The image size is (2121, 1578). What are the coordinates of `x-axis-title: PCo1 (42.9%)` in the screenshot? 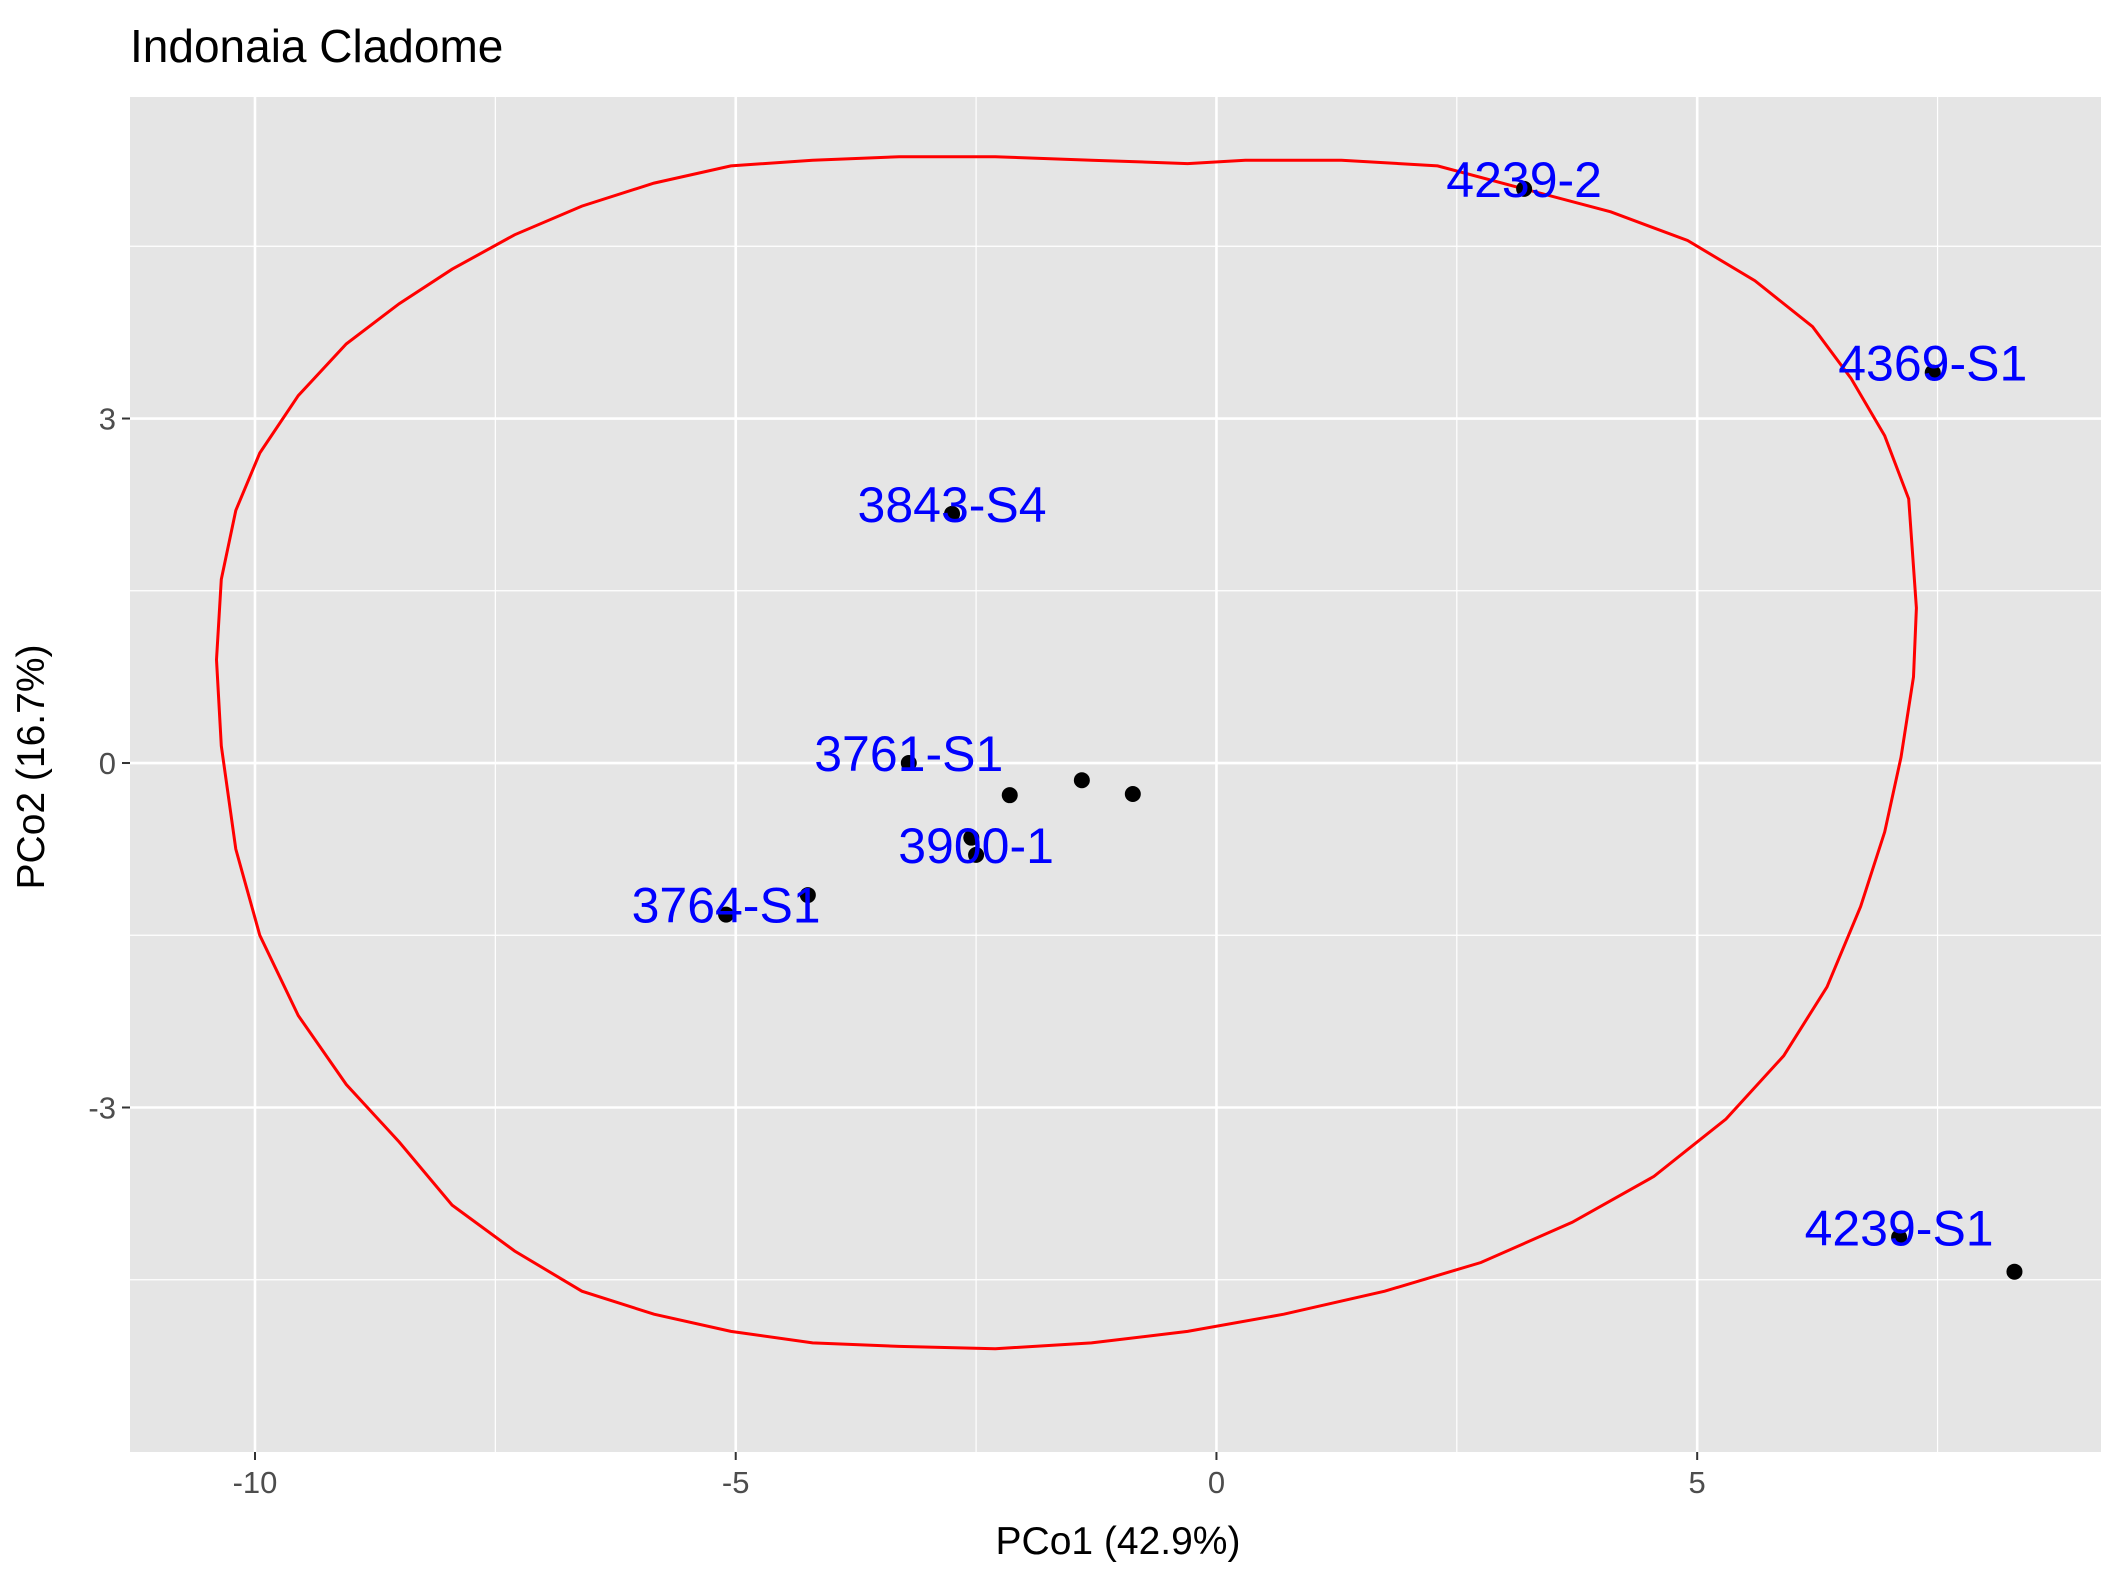 It's located at (1118, 1541).